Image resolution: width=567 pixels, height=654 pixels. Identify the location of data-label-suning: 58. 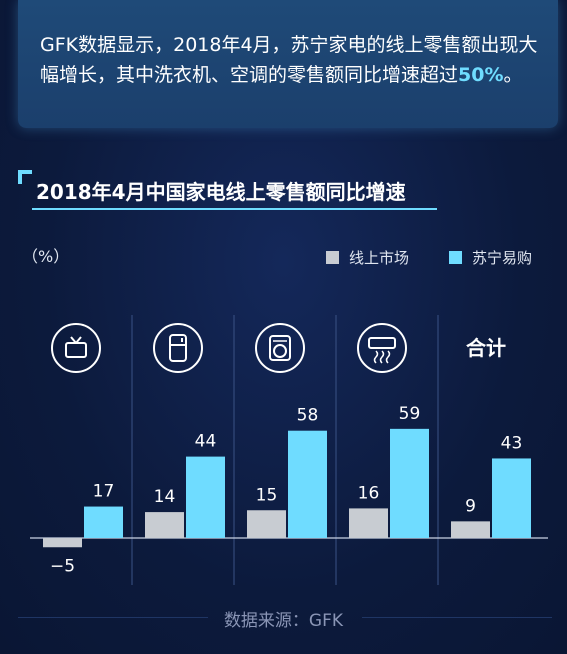
(308, 416).